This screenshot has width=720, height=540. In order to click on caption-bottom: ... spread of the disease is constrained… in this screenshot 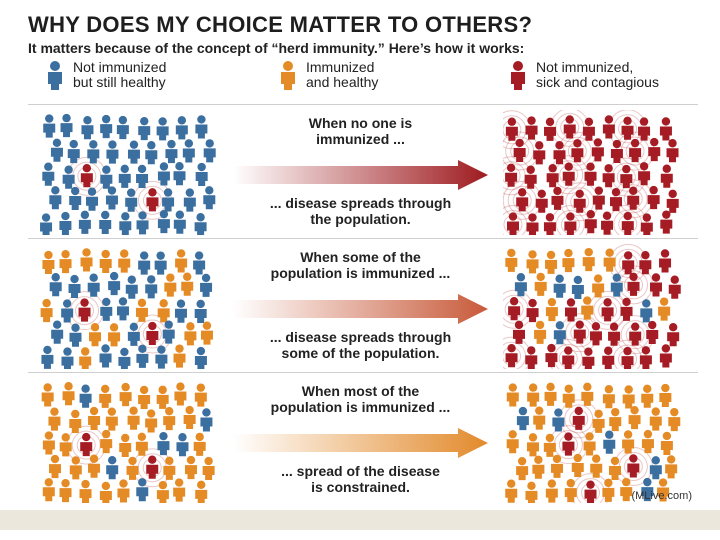, I will do `click(360, 479)`.